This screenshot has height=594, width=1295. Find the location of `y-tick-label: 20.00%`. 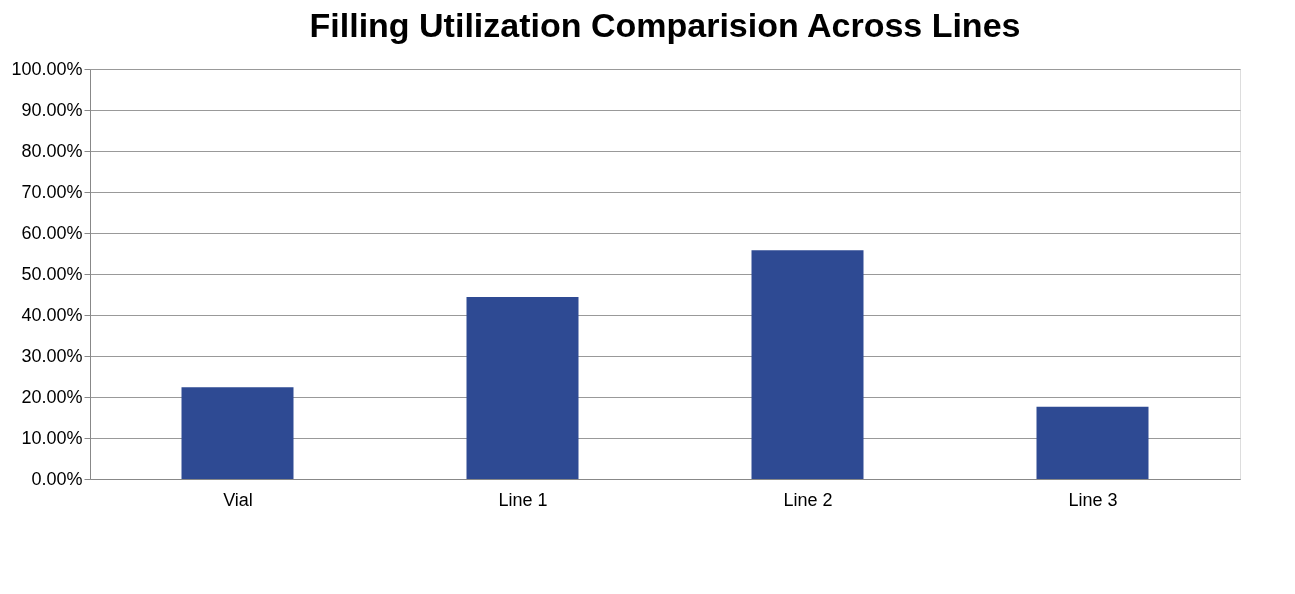

y-tick-label: 20.00% is located at coordinates (52, 396).